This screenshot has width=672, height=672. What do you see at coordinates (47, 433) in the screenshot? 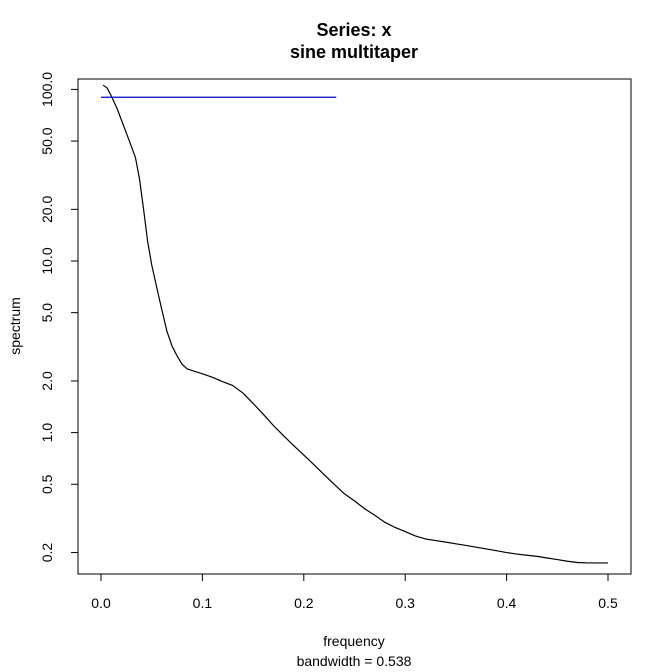
I see `y-tick-label: 1.0` at bounding box center [47, 433].